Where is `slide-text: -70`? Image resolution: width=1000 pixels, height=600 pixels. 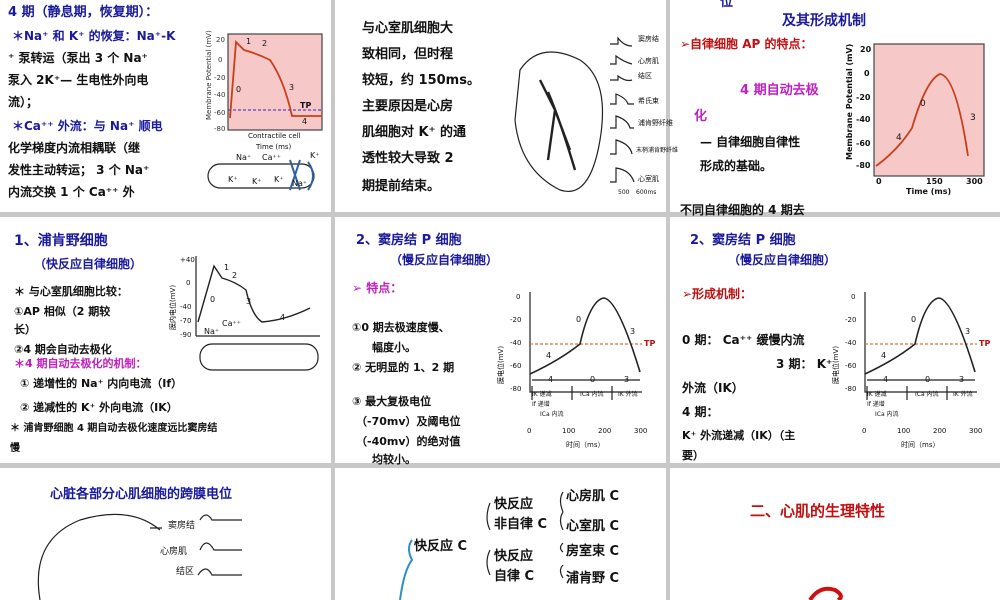
slide-text: -70 is located at coordinates (186, 321).